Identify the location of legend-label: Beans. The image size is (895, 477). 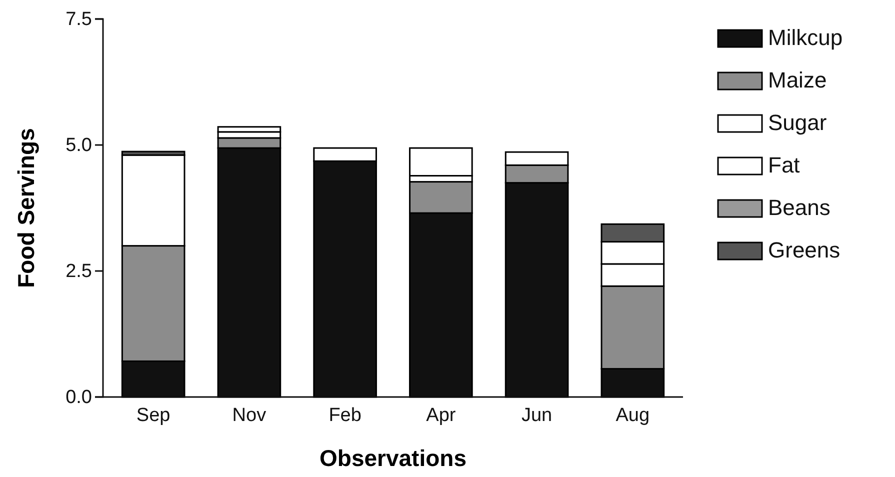
(799, 207).